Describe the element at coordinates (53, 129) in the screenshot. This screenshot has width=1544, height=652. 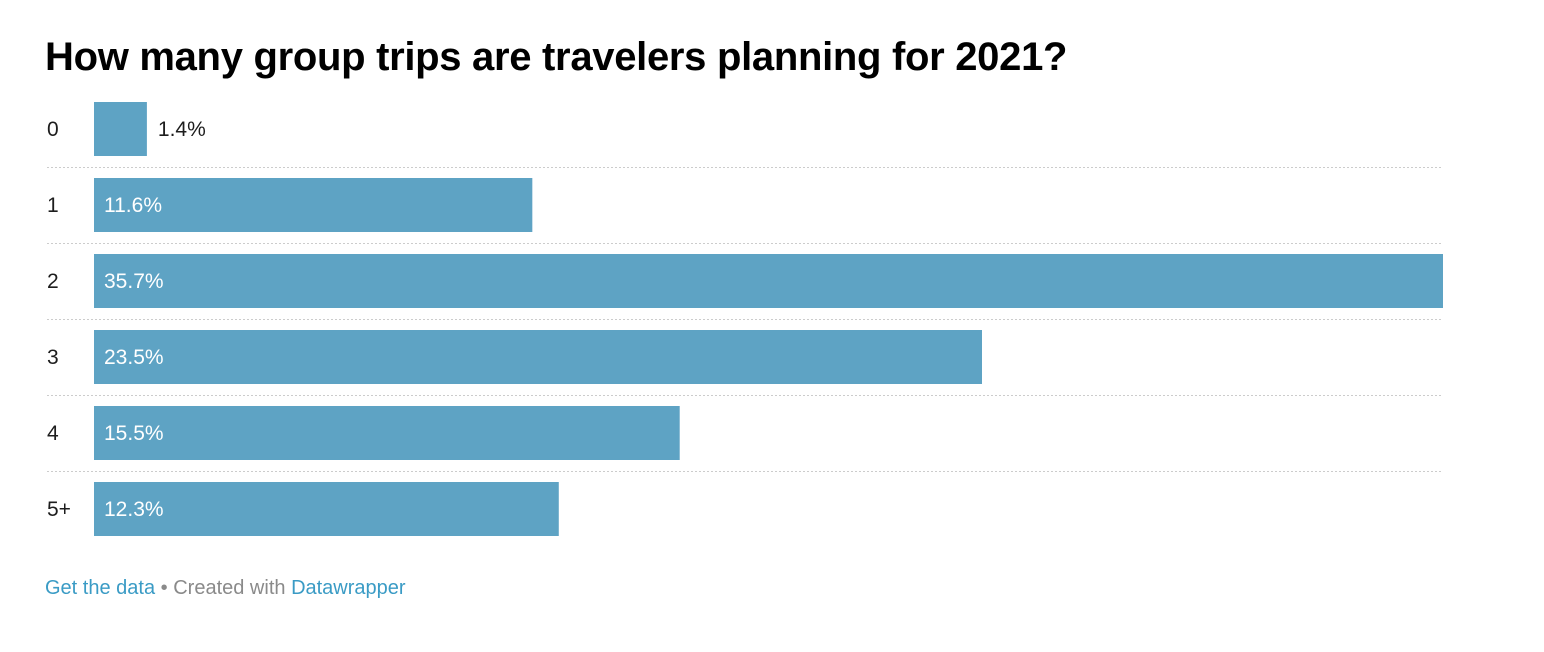
I see `category-label: 0` at that location.